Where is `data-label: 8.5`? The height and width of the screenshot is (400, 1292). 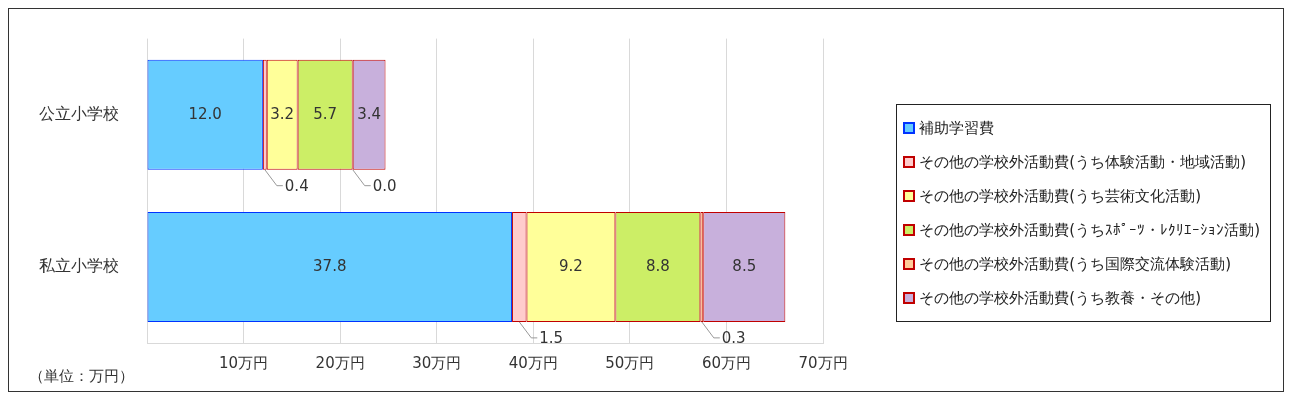
data-label: 8.5 is located at coordinates (744, 265).